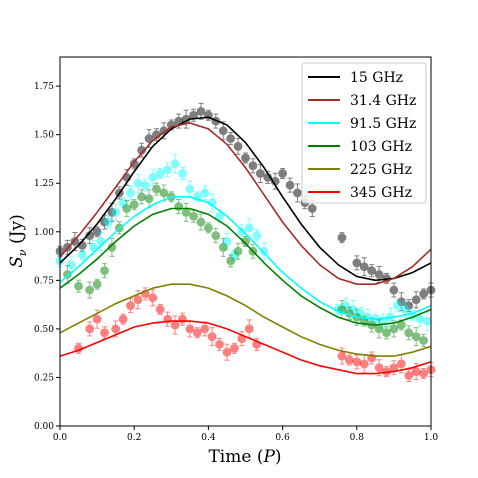 This screenshot has width=478, height=478. What do you see at coordinates (44, 87) in the screenshot?
I see `y-tick-label: 1.75` at bounding box center [44, 87].